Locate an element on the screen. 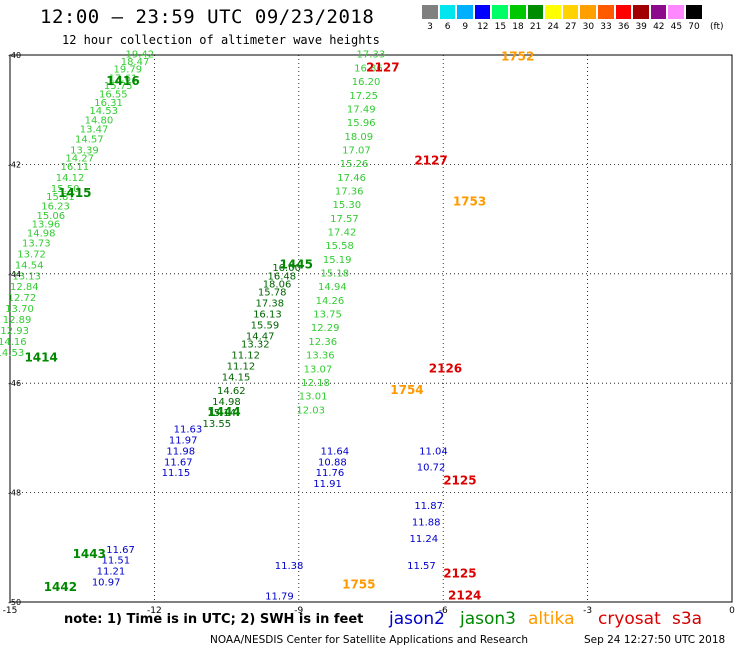 This screenshot has width=740, height=650. color-scale-label: 33 is located at coordinates (606, 27).